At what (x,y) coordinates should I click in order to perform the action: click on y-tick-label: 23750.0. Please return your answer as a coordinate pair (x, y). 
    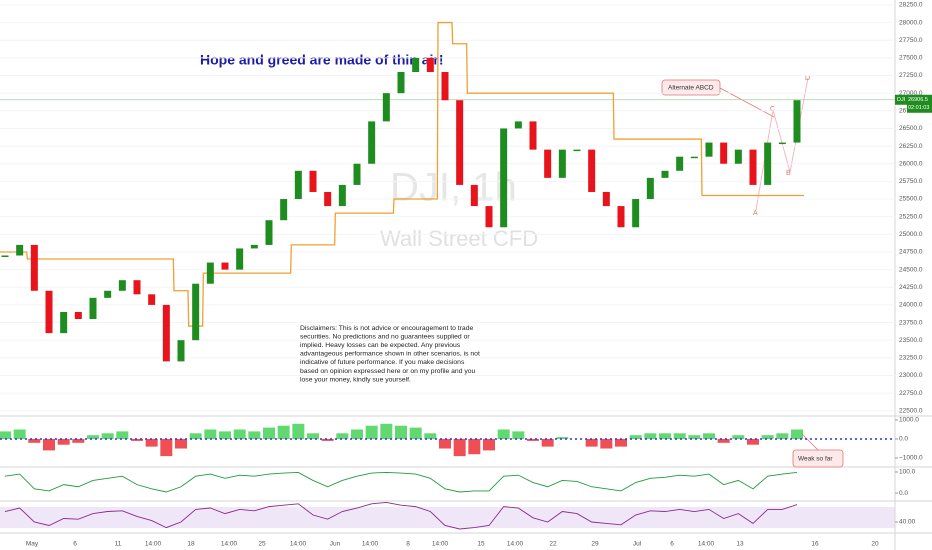
    Looking at the image, I should click on (911, 322).